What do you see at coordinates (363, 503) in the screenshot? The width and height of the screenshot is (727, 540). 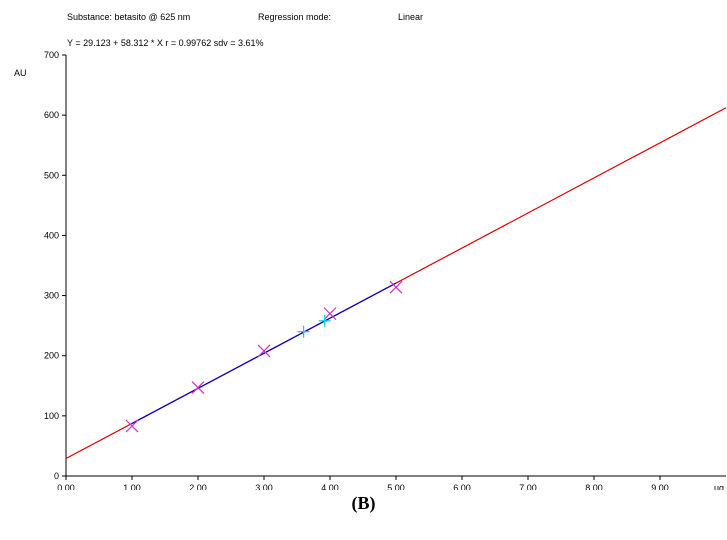 I see `figure-caption: (B)` at bounding box center [363, 503].